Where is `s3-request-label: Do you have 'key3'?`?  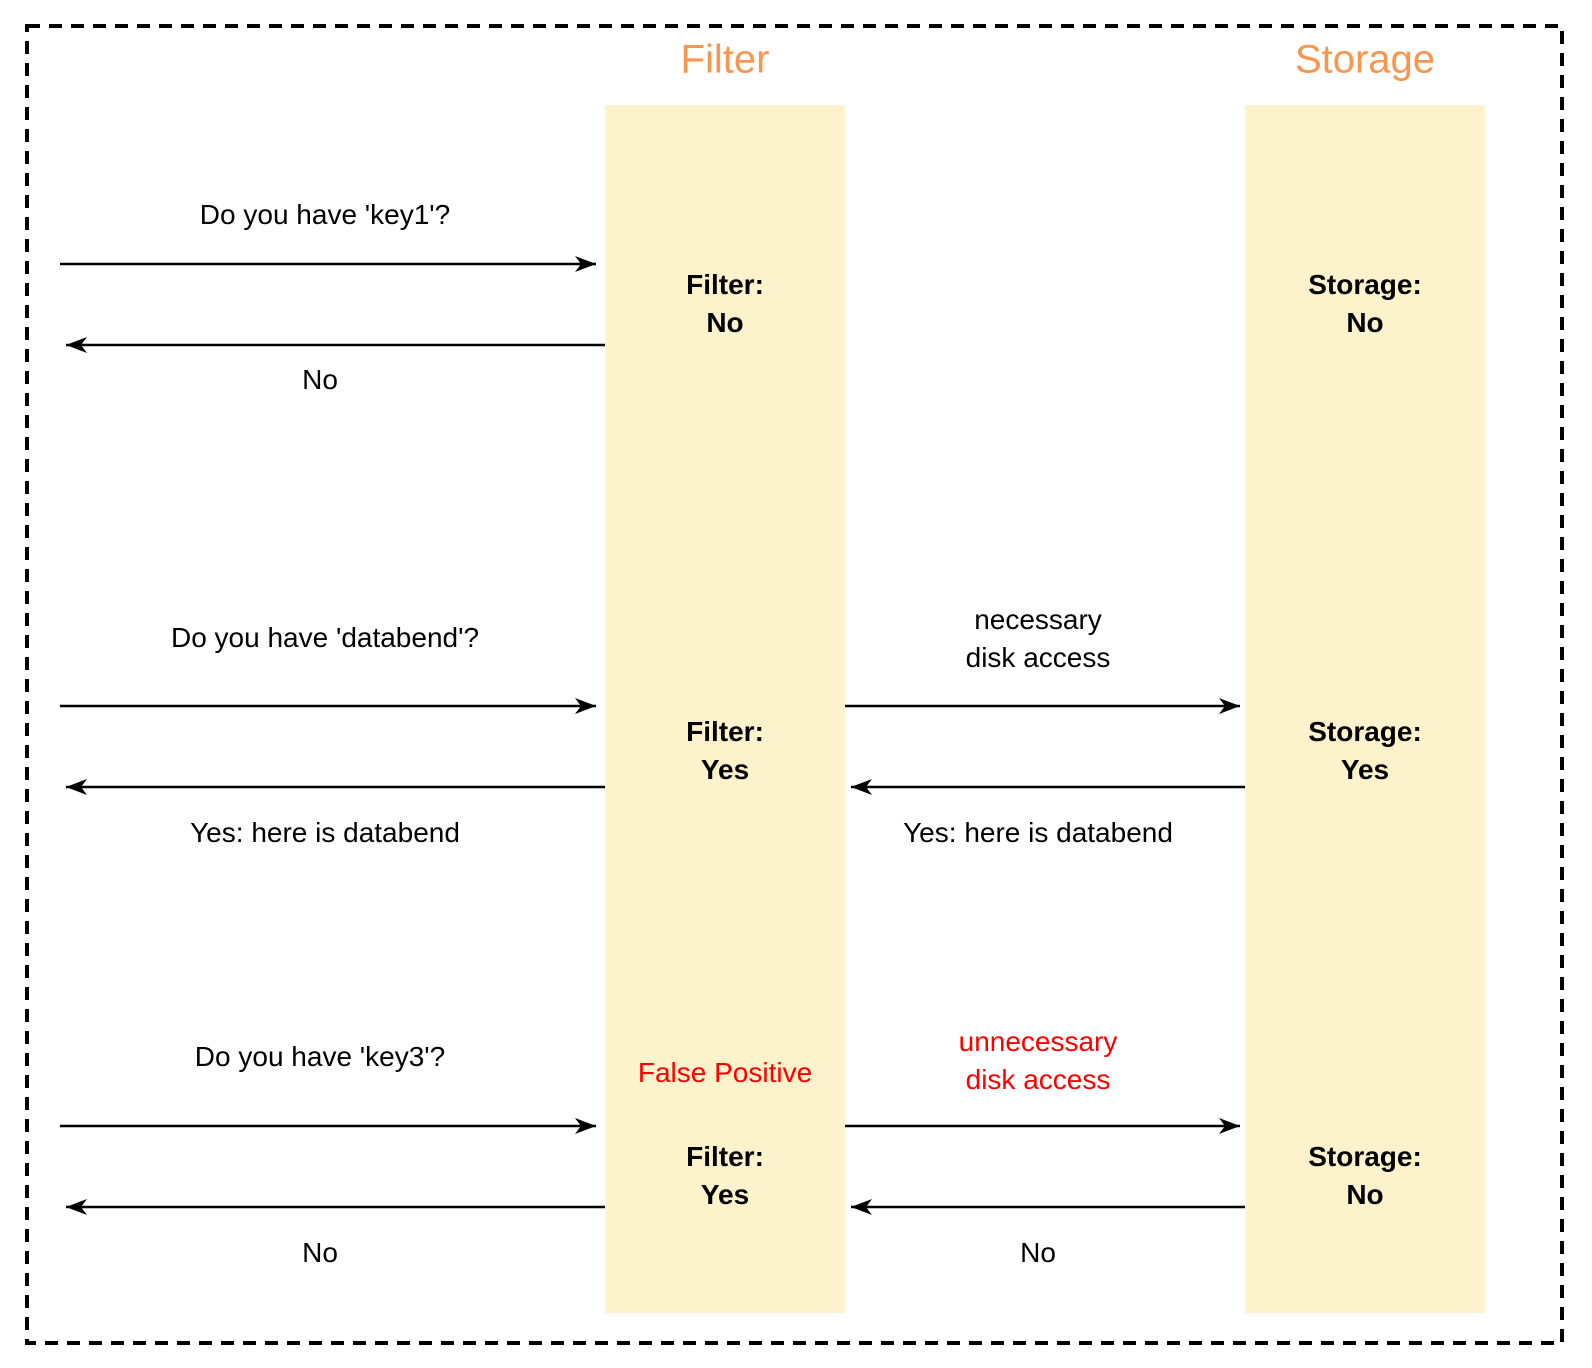
s3-request-label: Do you have 'key3'? is located at coordinates (320, 1056).